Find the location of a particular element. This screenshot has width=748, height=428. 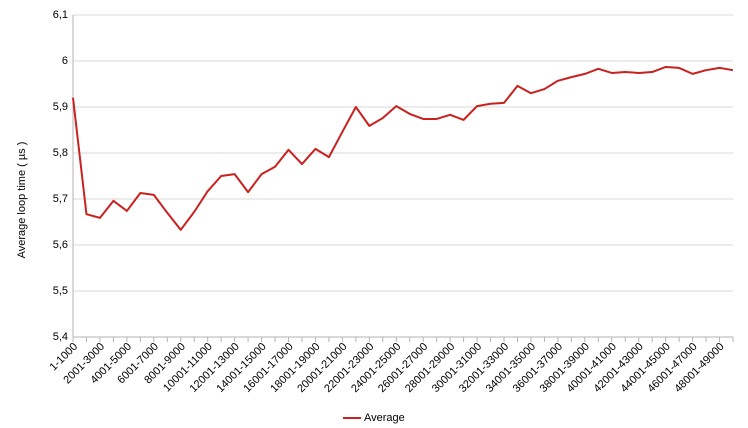

y-tick-label: 5,4 is located at coordinates (60, 337).